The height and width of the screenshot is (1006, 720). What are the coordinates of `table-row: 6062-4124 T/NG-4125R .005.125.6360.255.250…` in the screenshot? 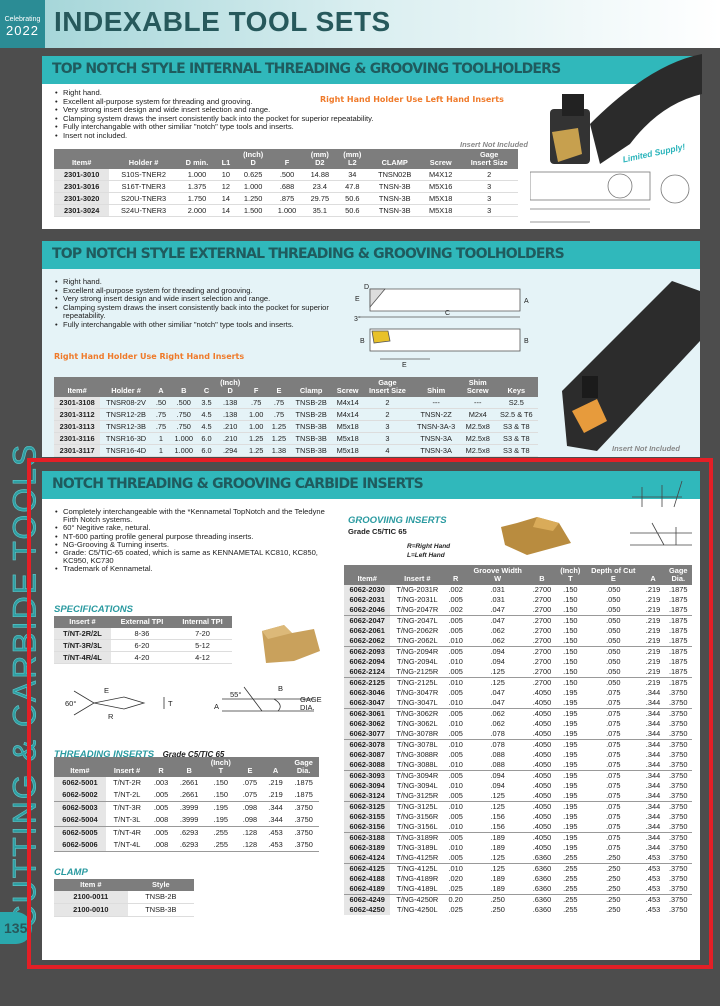 It's located at (518, 858).